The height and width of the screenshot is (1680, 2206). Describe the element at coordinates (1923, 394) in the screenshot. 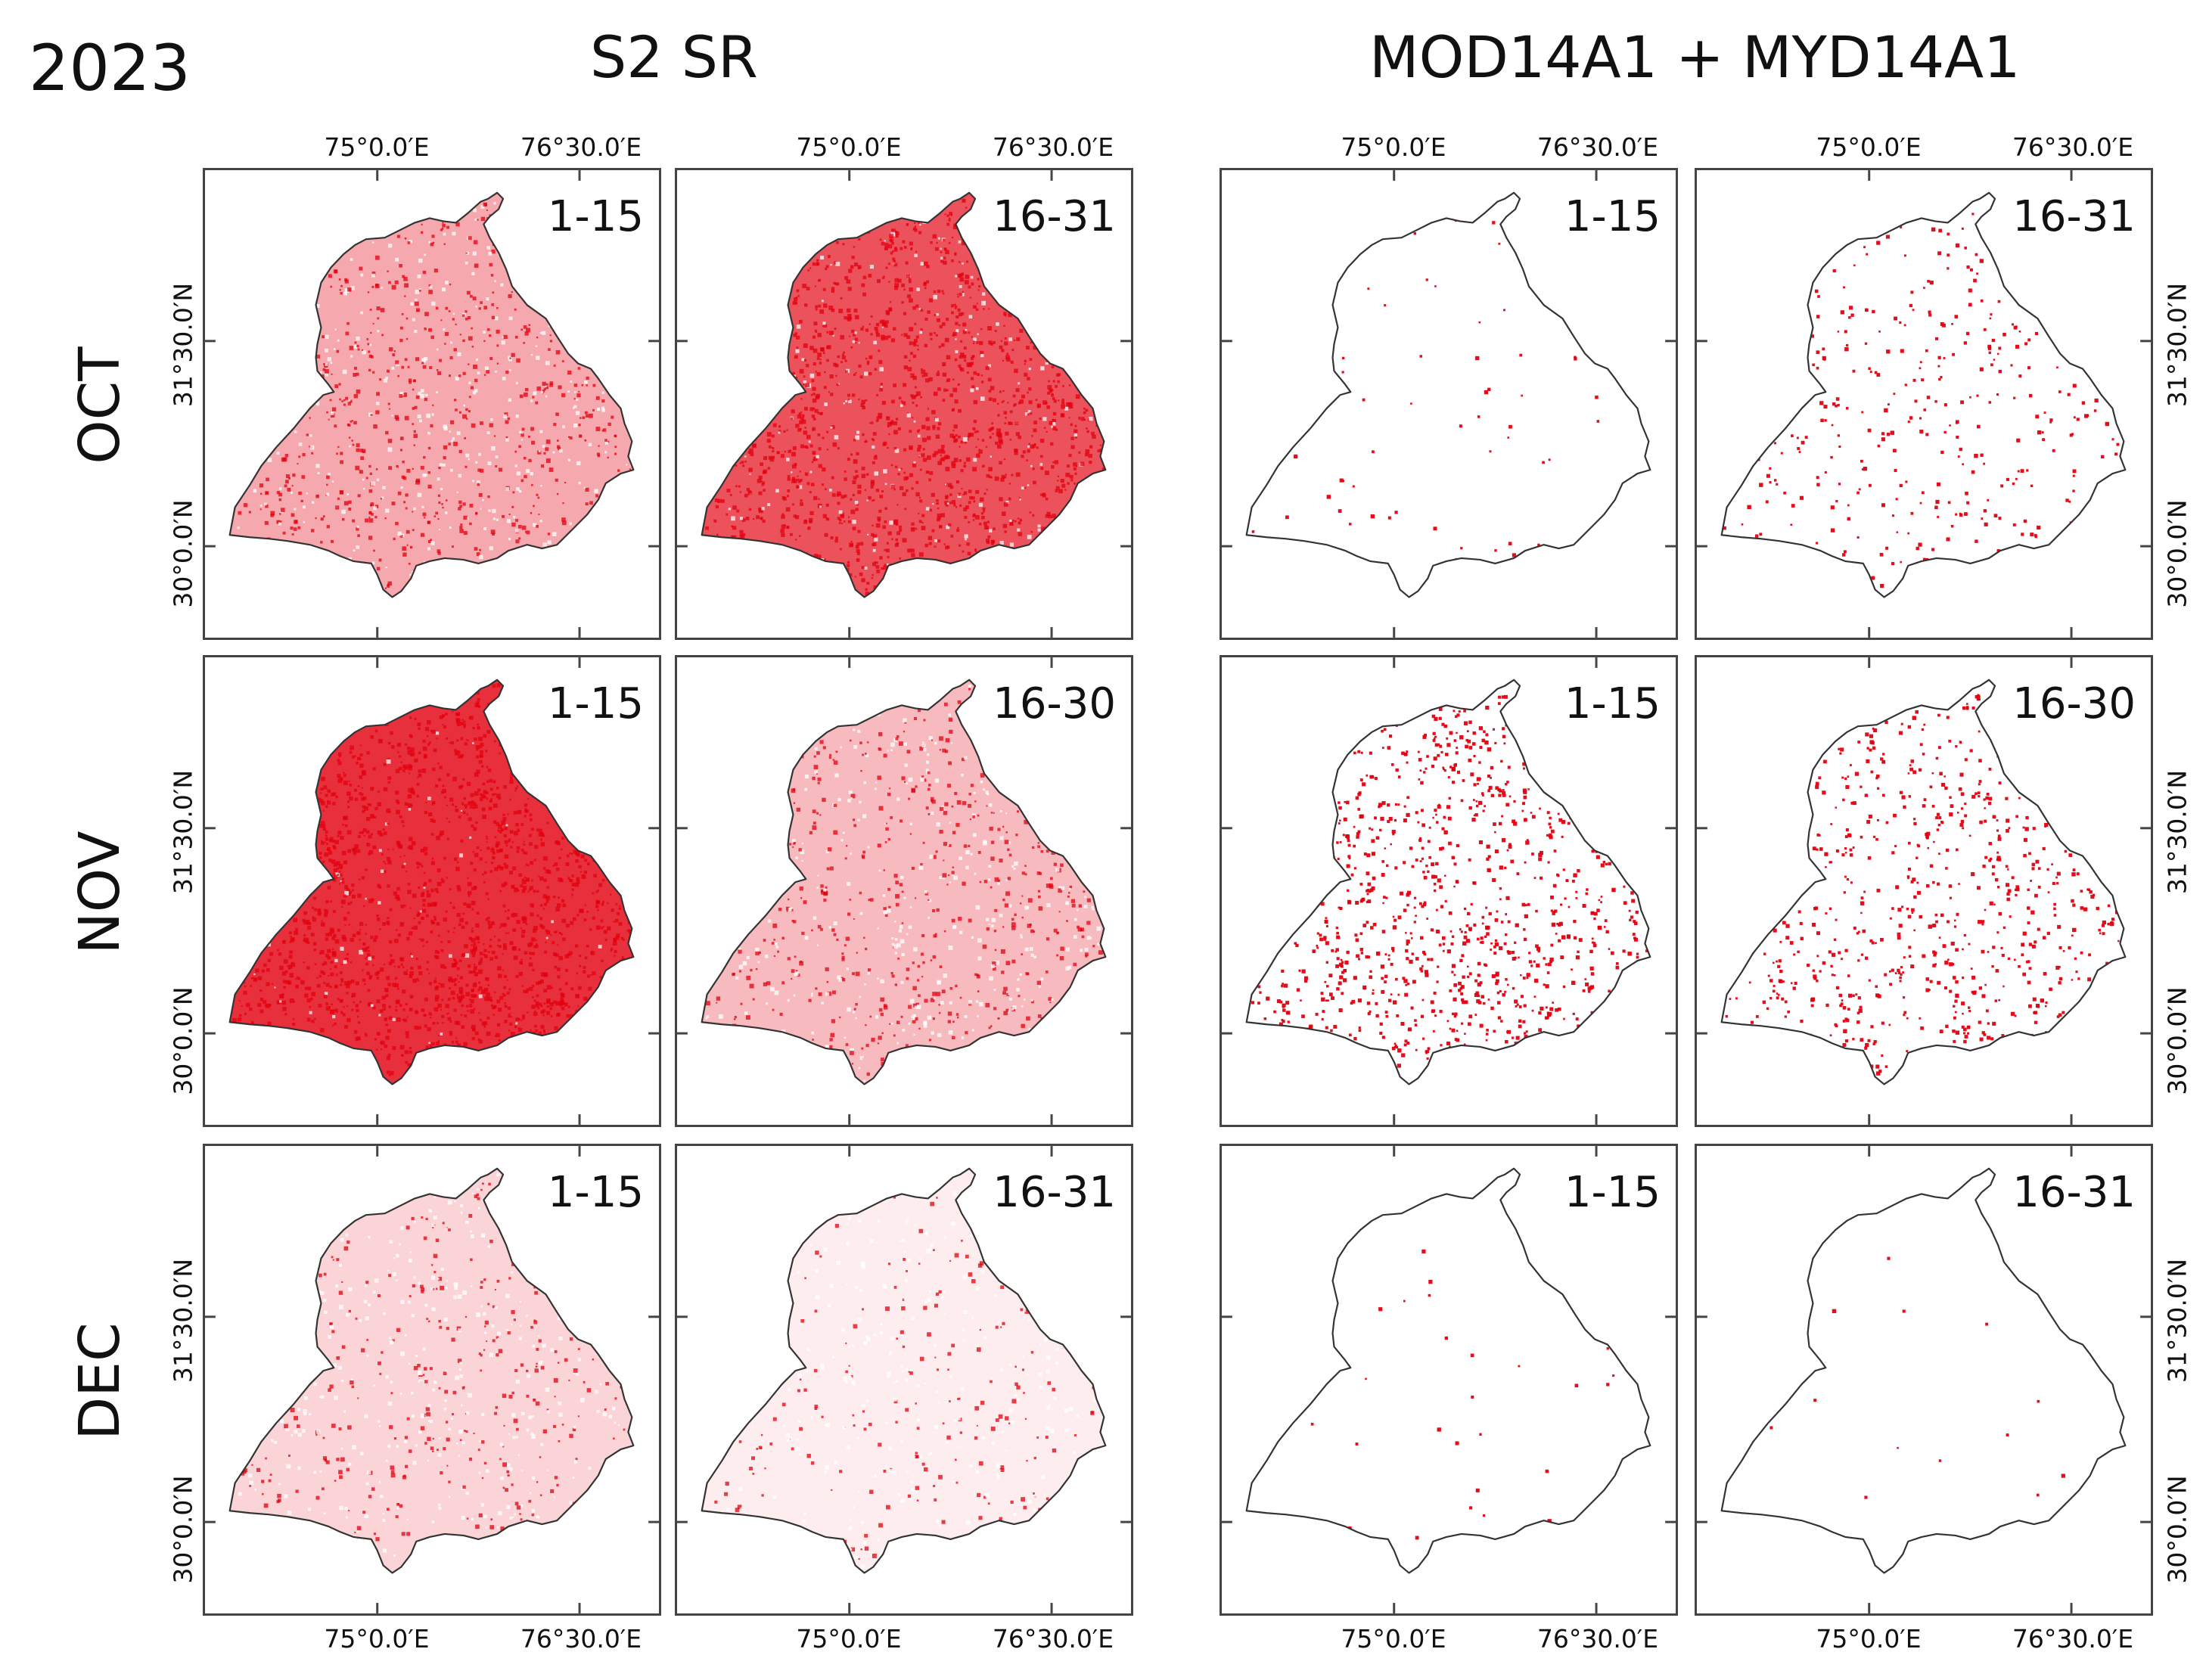

I see `state-boundary` at that location.